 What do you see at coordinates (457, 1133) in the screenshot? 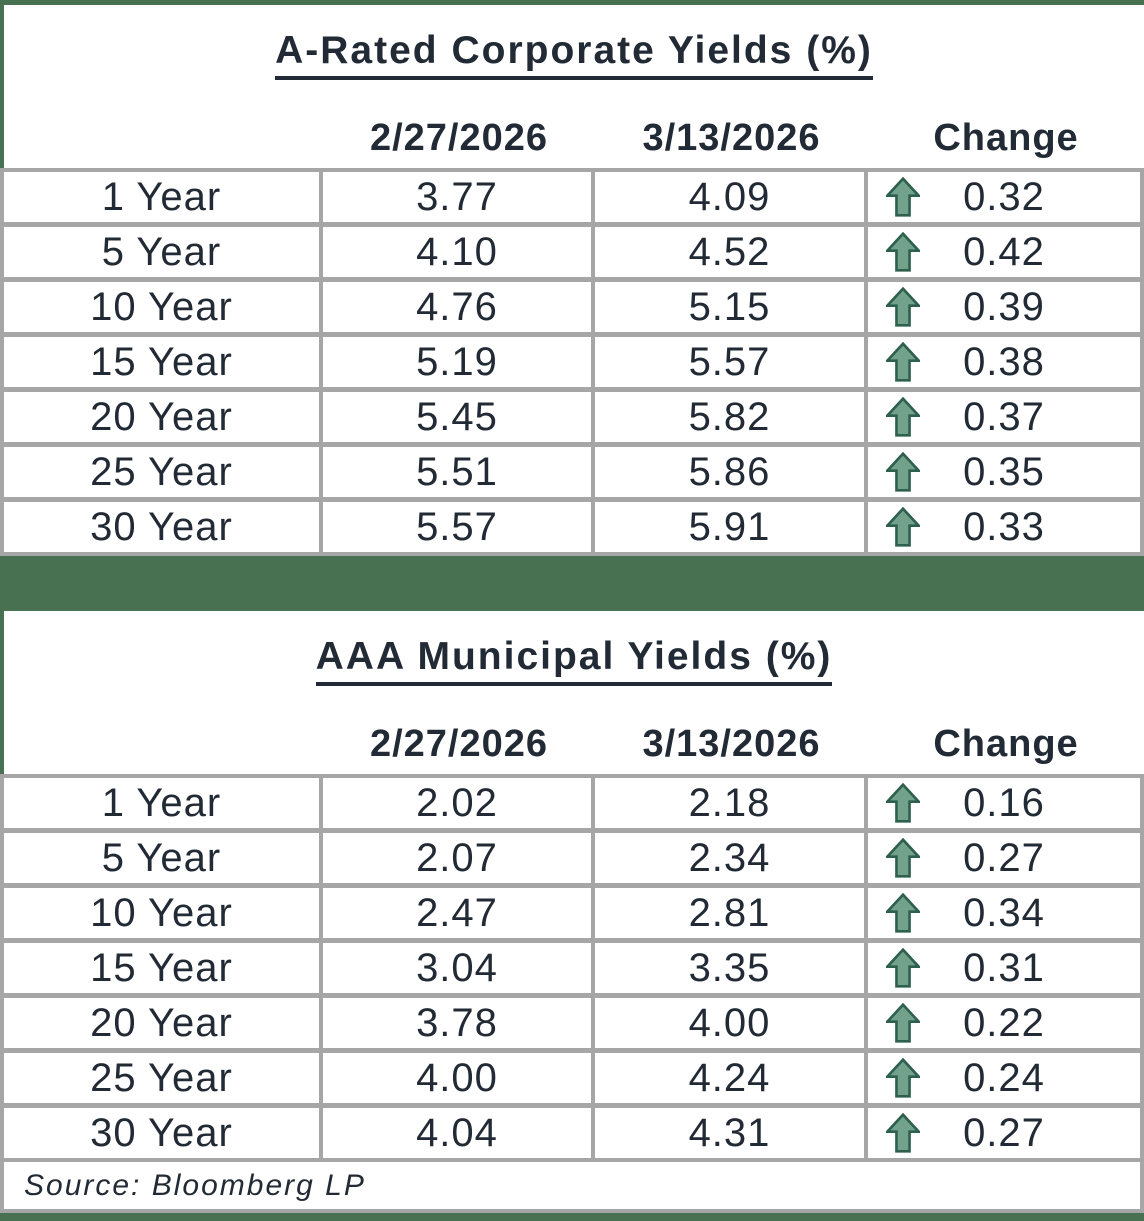
I see `yield-prev: 4.04` at bounding box center [457, 1133].